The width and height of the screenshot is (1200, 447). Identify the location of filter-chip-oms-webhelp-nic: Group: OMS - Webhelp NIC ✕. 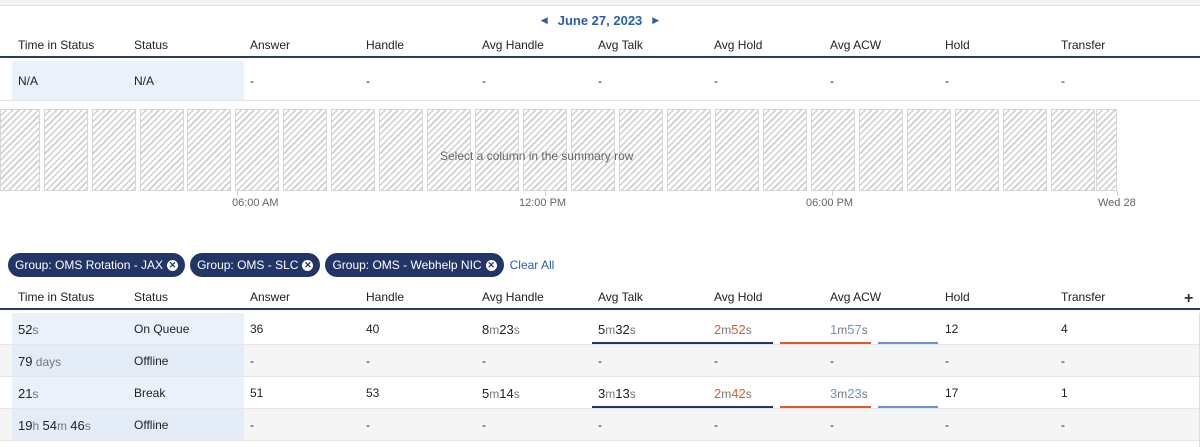
(414, 265).